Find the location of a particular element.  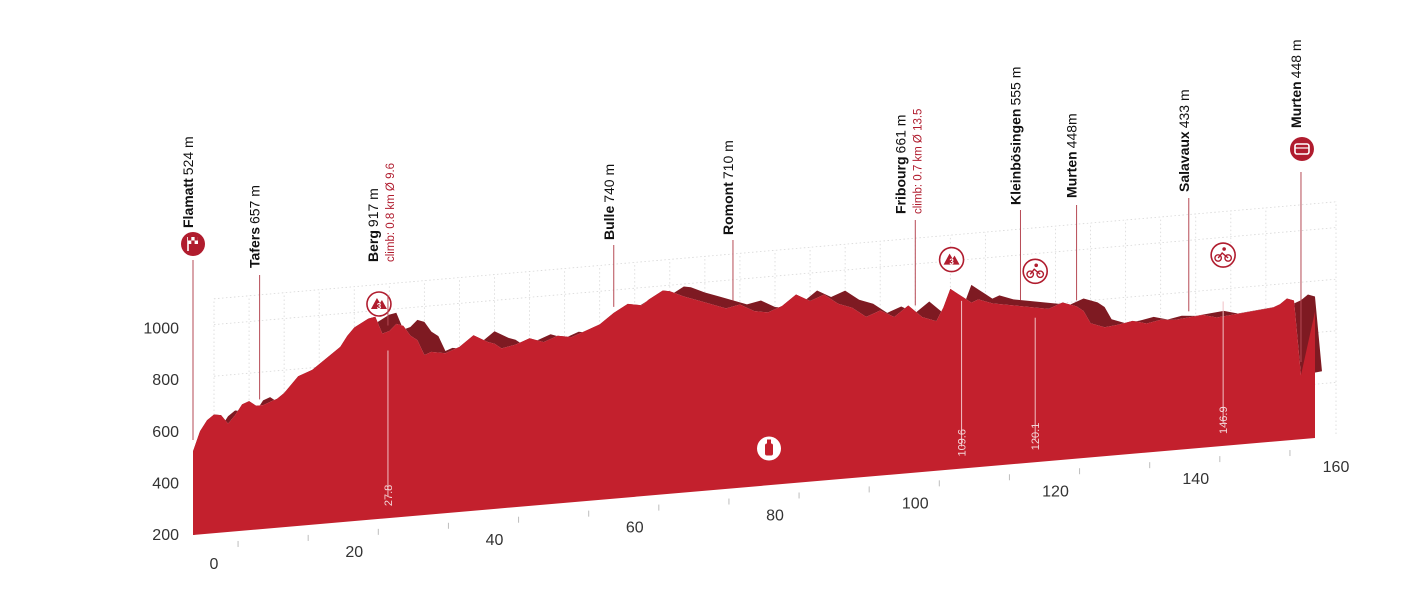

y-tick-label: 800 is located at coordinates (165, 380).